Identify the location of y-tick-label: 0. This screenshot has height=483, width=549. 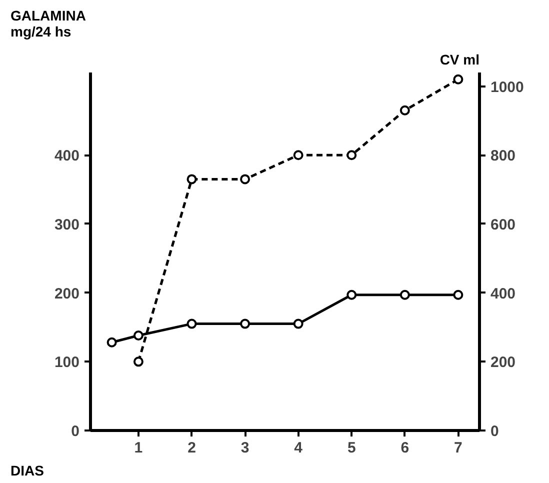
(75, 431).